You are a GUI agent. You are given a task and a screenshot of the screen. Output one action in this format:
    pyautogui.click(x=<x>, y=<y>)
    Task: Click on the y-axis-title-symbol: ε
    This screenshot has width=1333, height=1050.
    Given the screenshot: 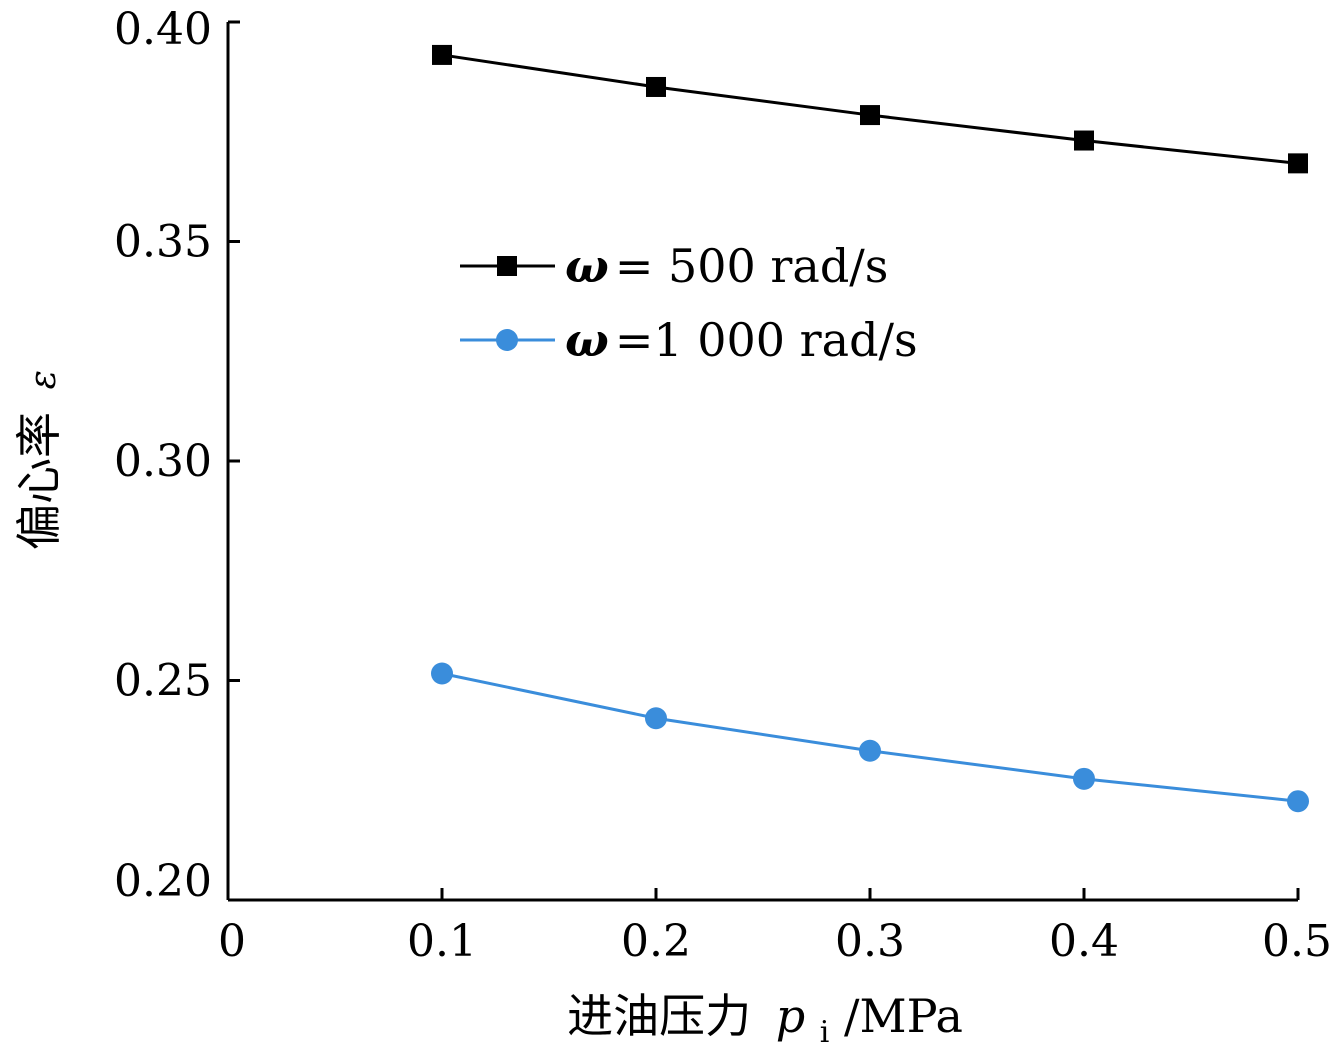 What is the action you would take?
    pyautogui.click(x=43, y=379)
    